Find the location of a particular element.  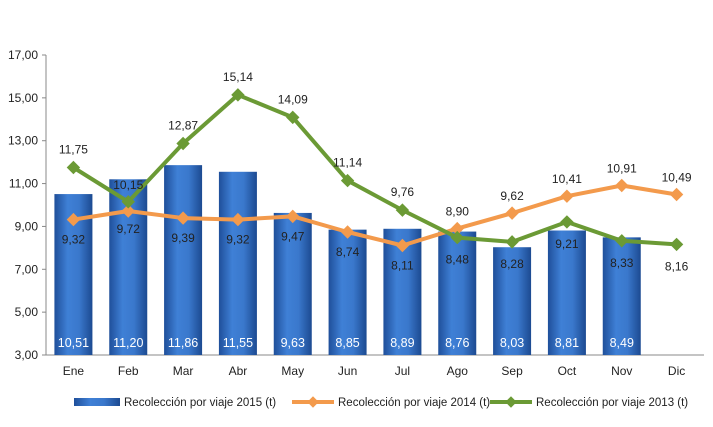

line-2013-label: 12,87 is located at coordinates (183, 126).